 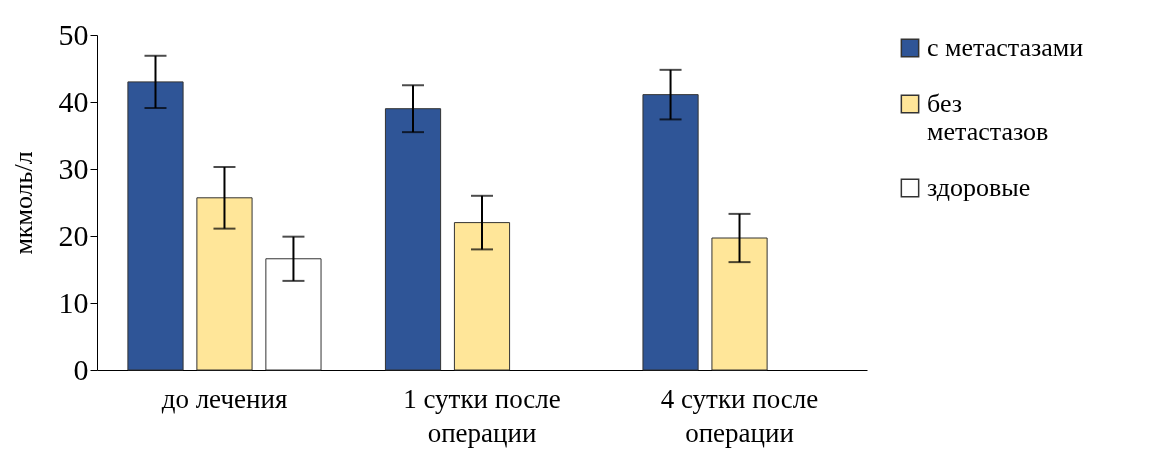 I want to click on y-tick-label: 30, so click(x=73, y=168).